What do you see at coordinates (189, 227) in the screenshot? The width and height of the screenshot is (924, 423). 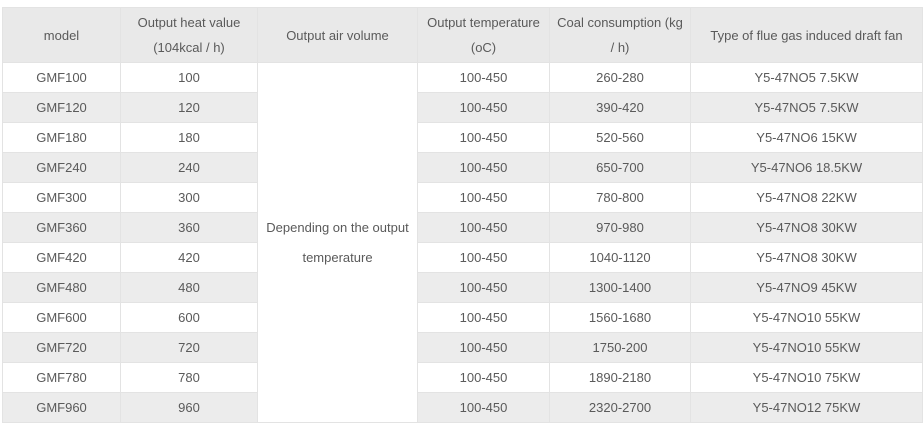 I see `cell-heat-value: 360` at bounding box center [189, 227].